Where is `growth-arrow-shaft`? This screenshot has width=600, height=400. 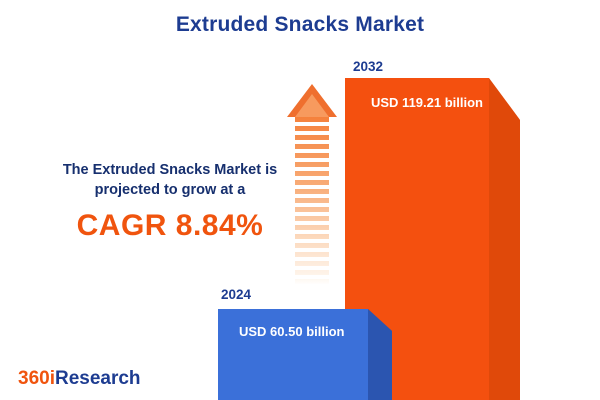
growth-arrow-shaft is located at coordinates (312, 201).